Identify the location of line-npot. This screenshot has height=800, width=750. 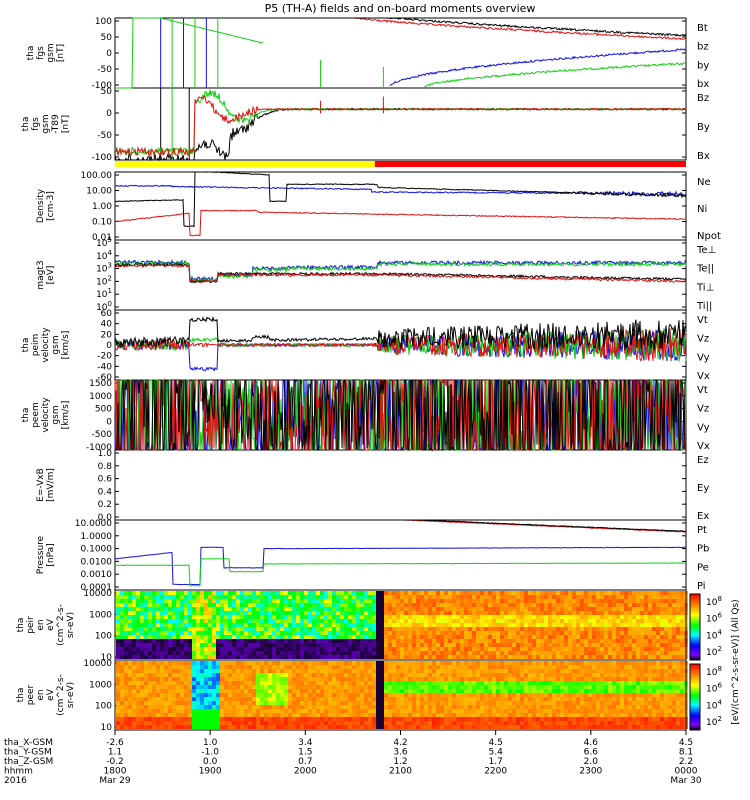
(400, 191).